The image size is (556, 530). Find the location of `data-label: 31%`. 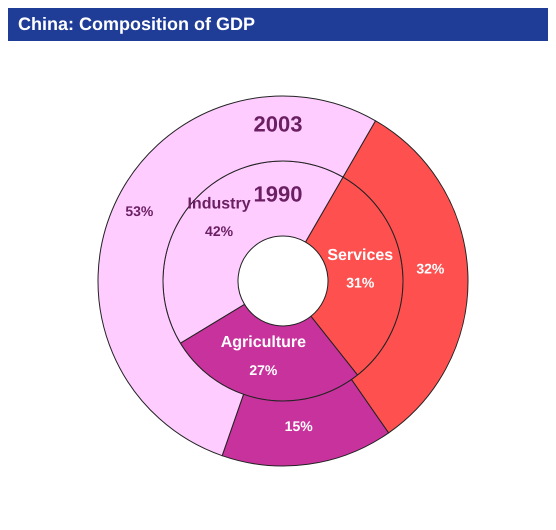

data-label: 31% is located at coordinates (360, 282).